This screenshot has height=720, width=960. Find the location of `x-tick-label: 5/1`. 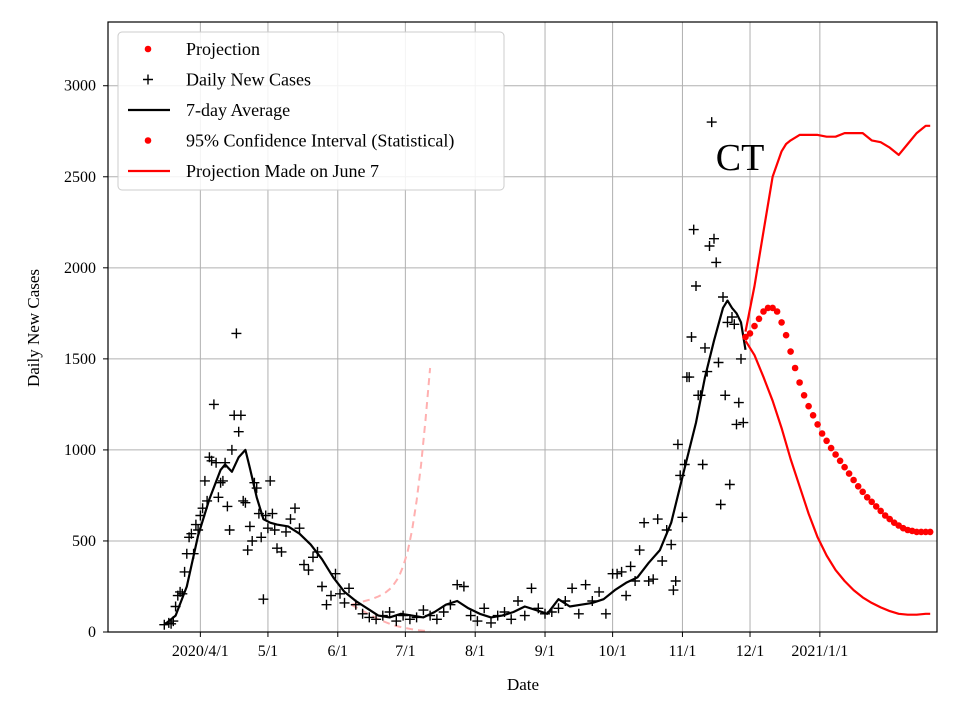

x-tick-label: 5/1 is located at coordinates (268, 651).